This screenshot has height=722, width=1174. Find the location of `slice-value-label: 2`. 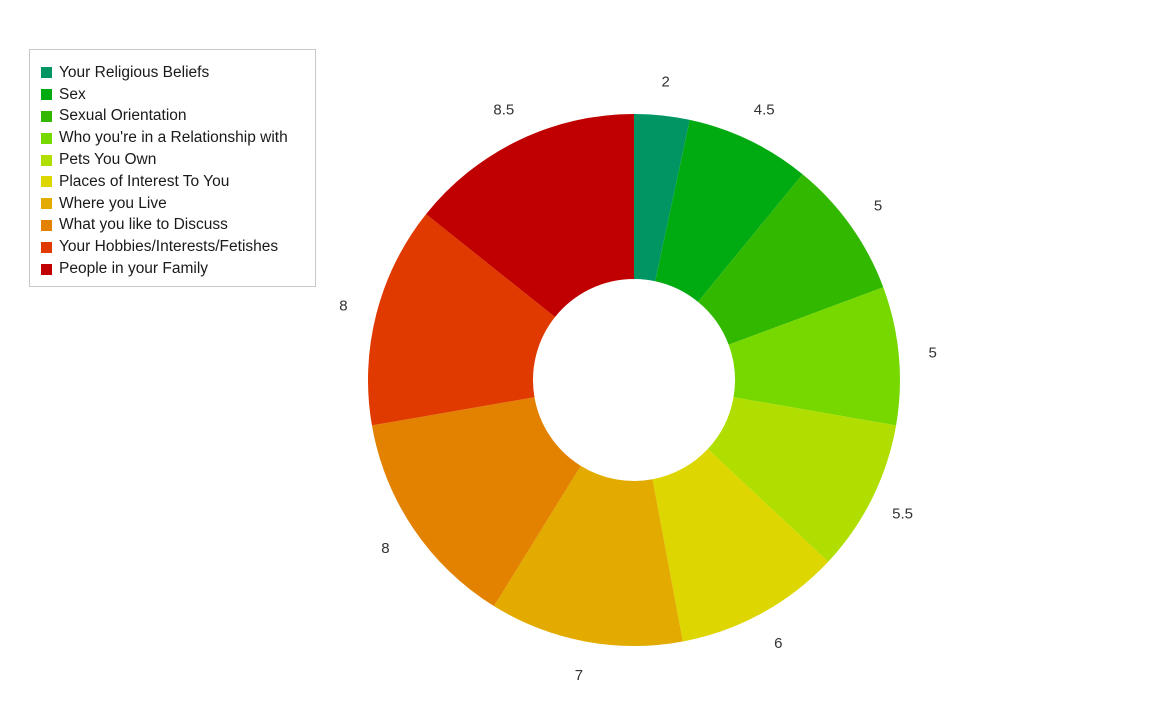

slice-value-label: 2 is located at coordinates (665, 82).